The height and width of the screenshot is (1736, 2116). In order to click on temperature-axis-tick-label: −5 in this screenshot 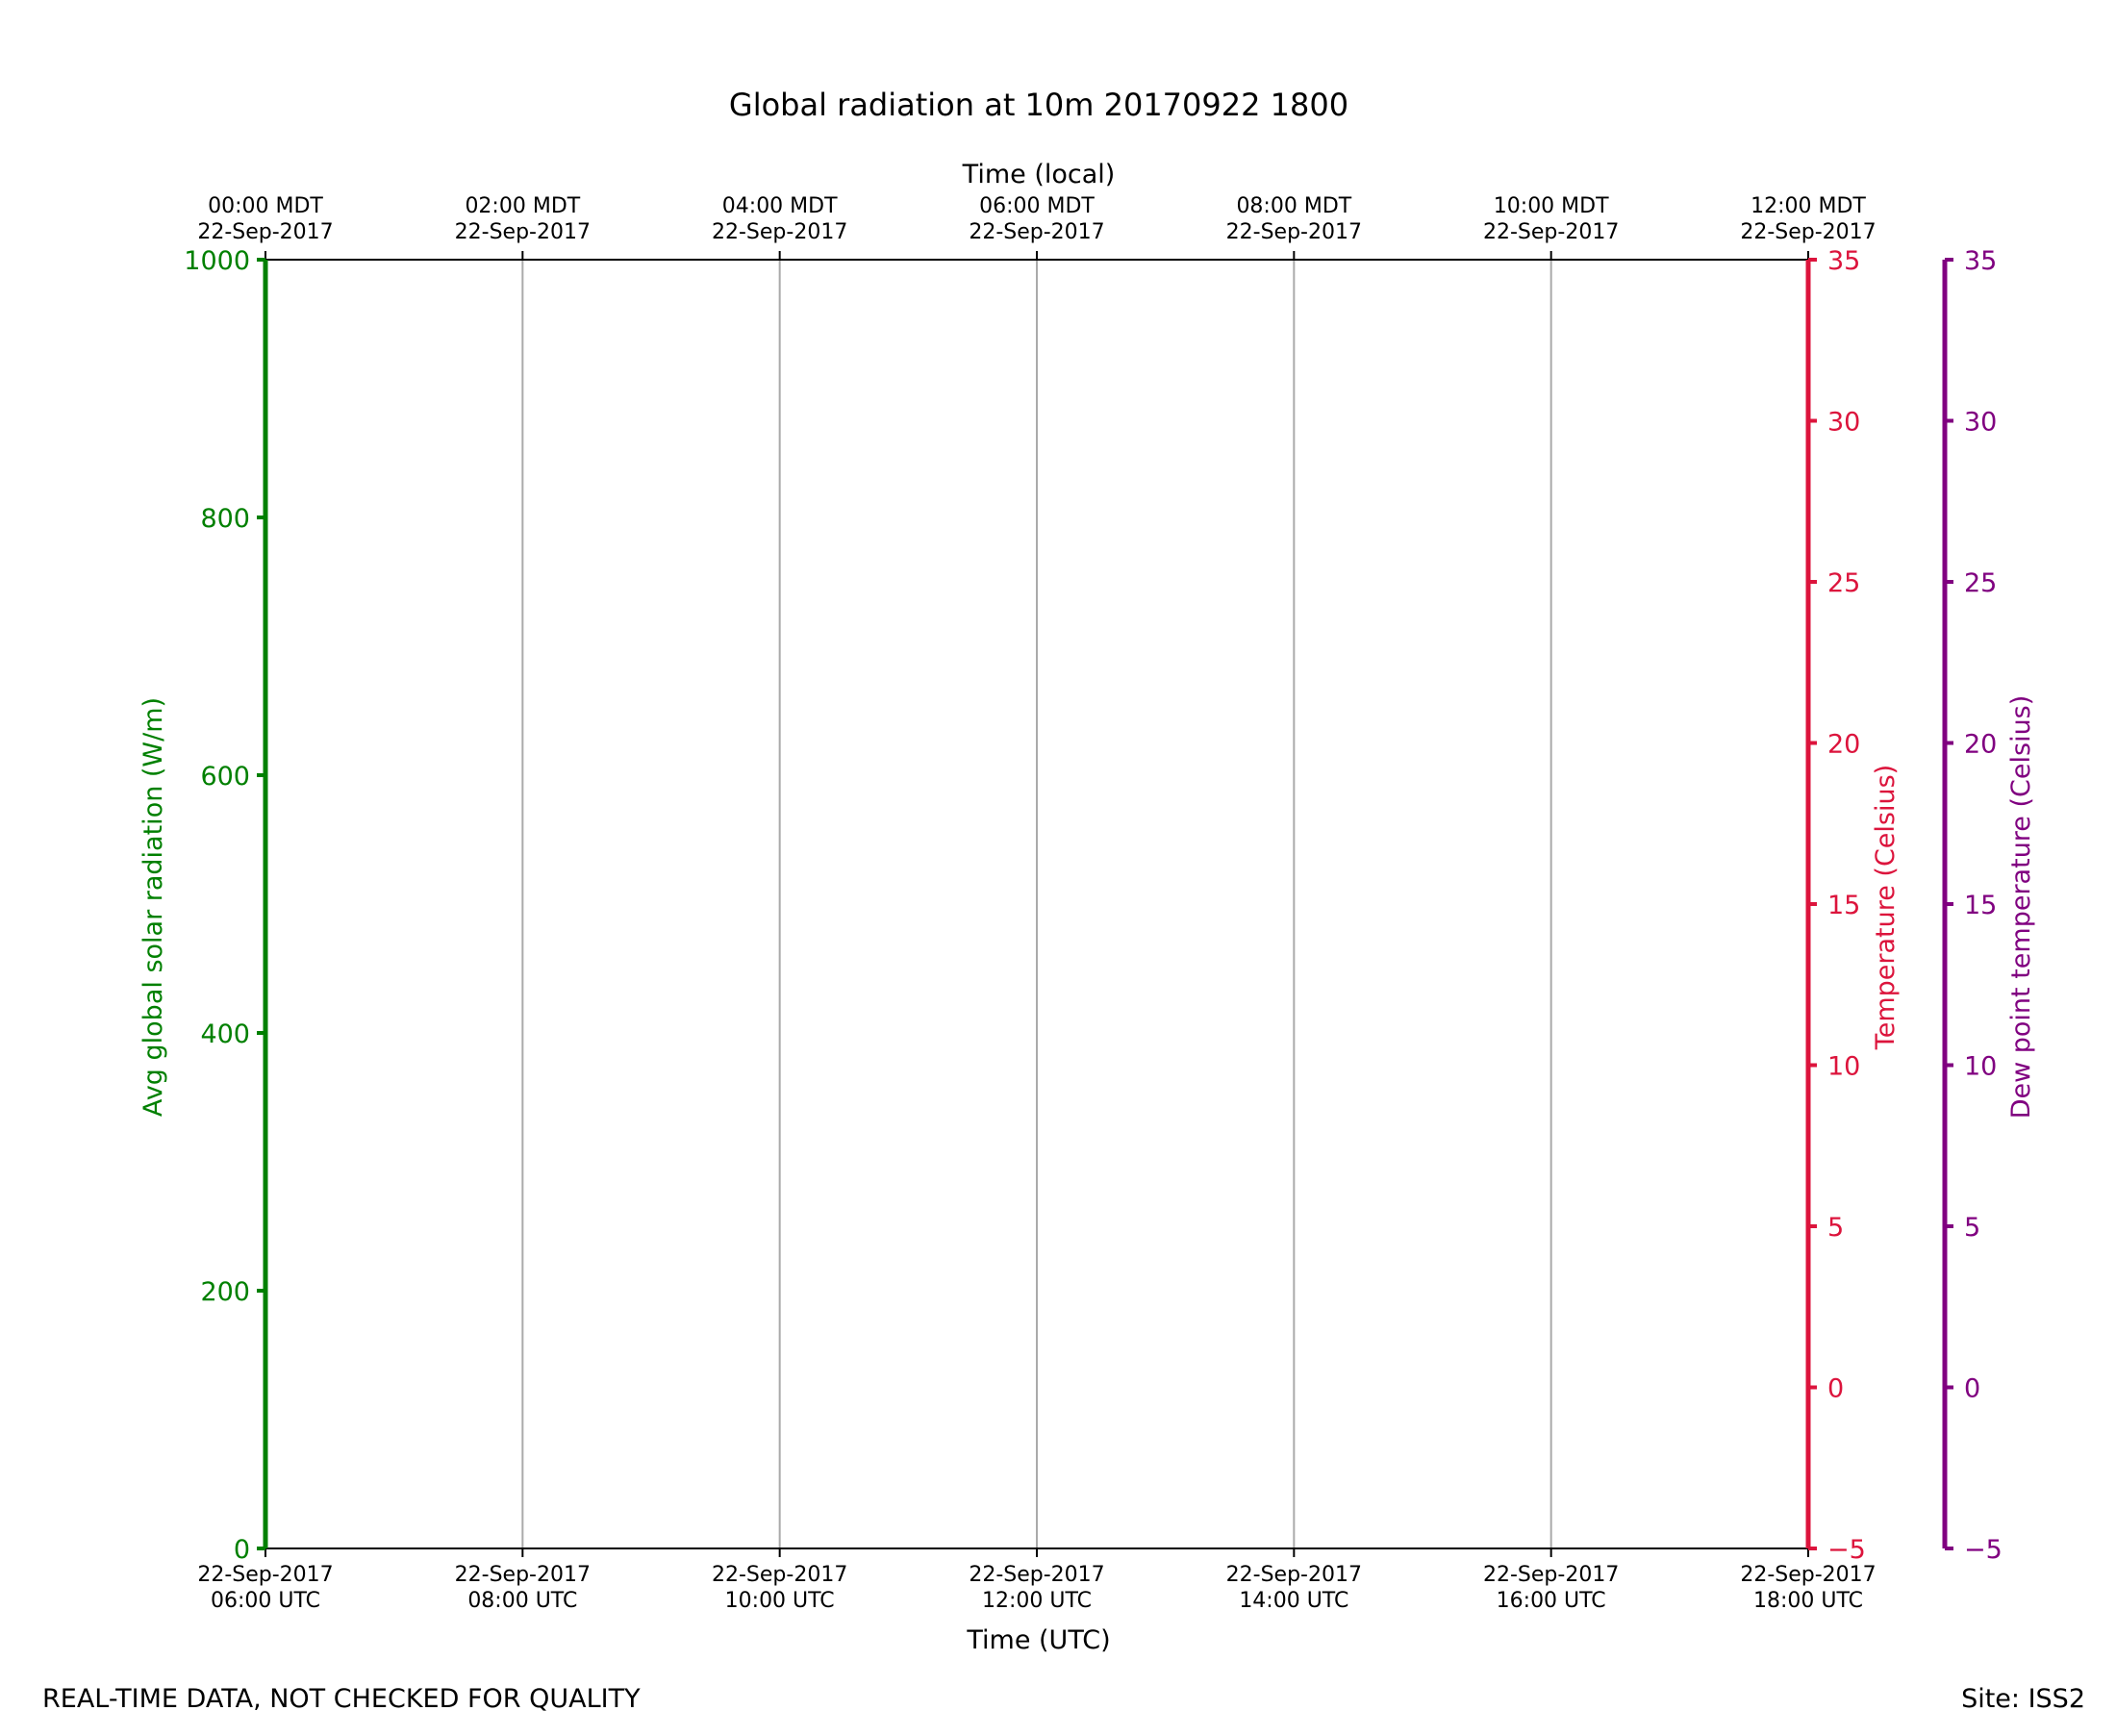, I will do `click(1846, 1550)`.